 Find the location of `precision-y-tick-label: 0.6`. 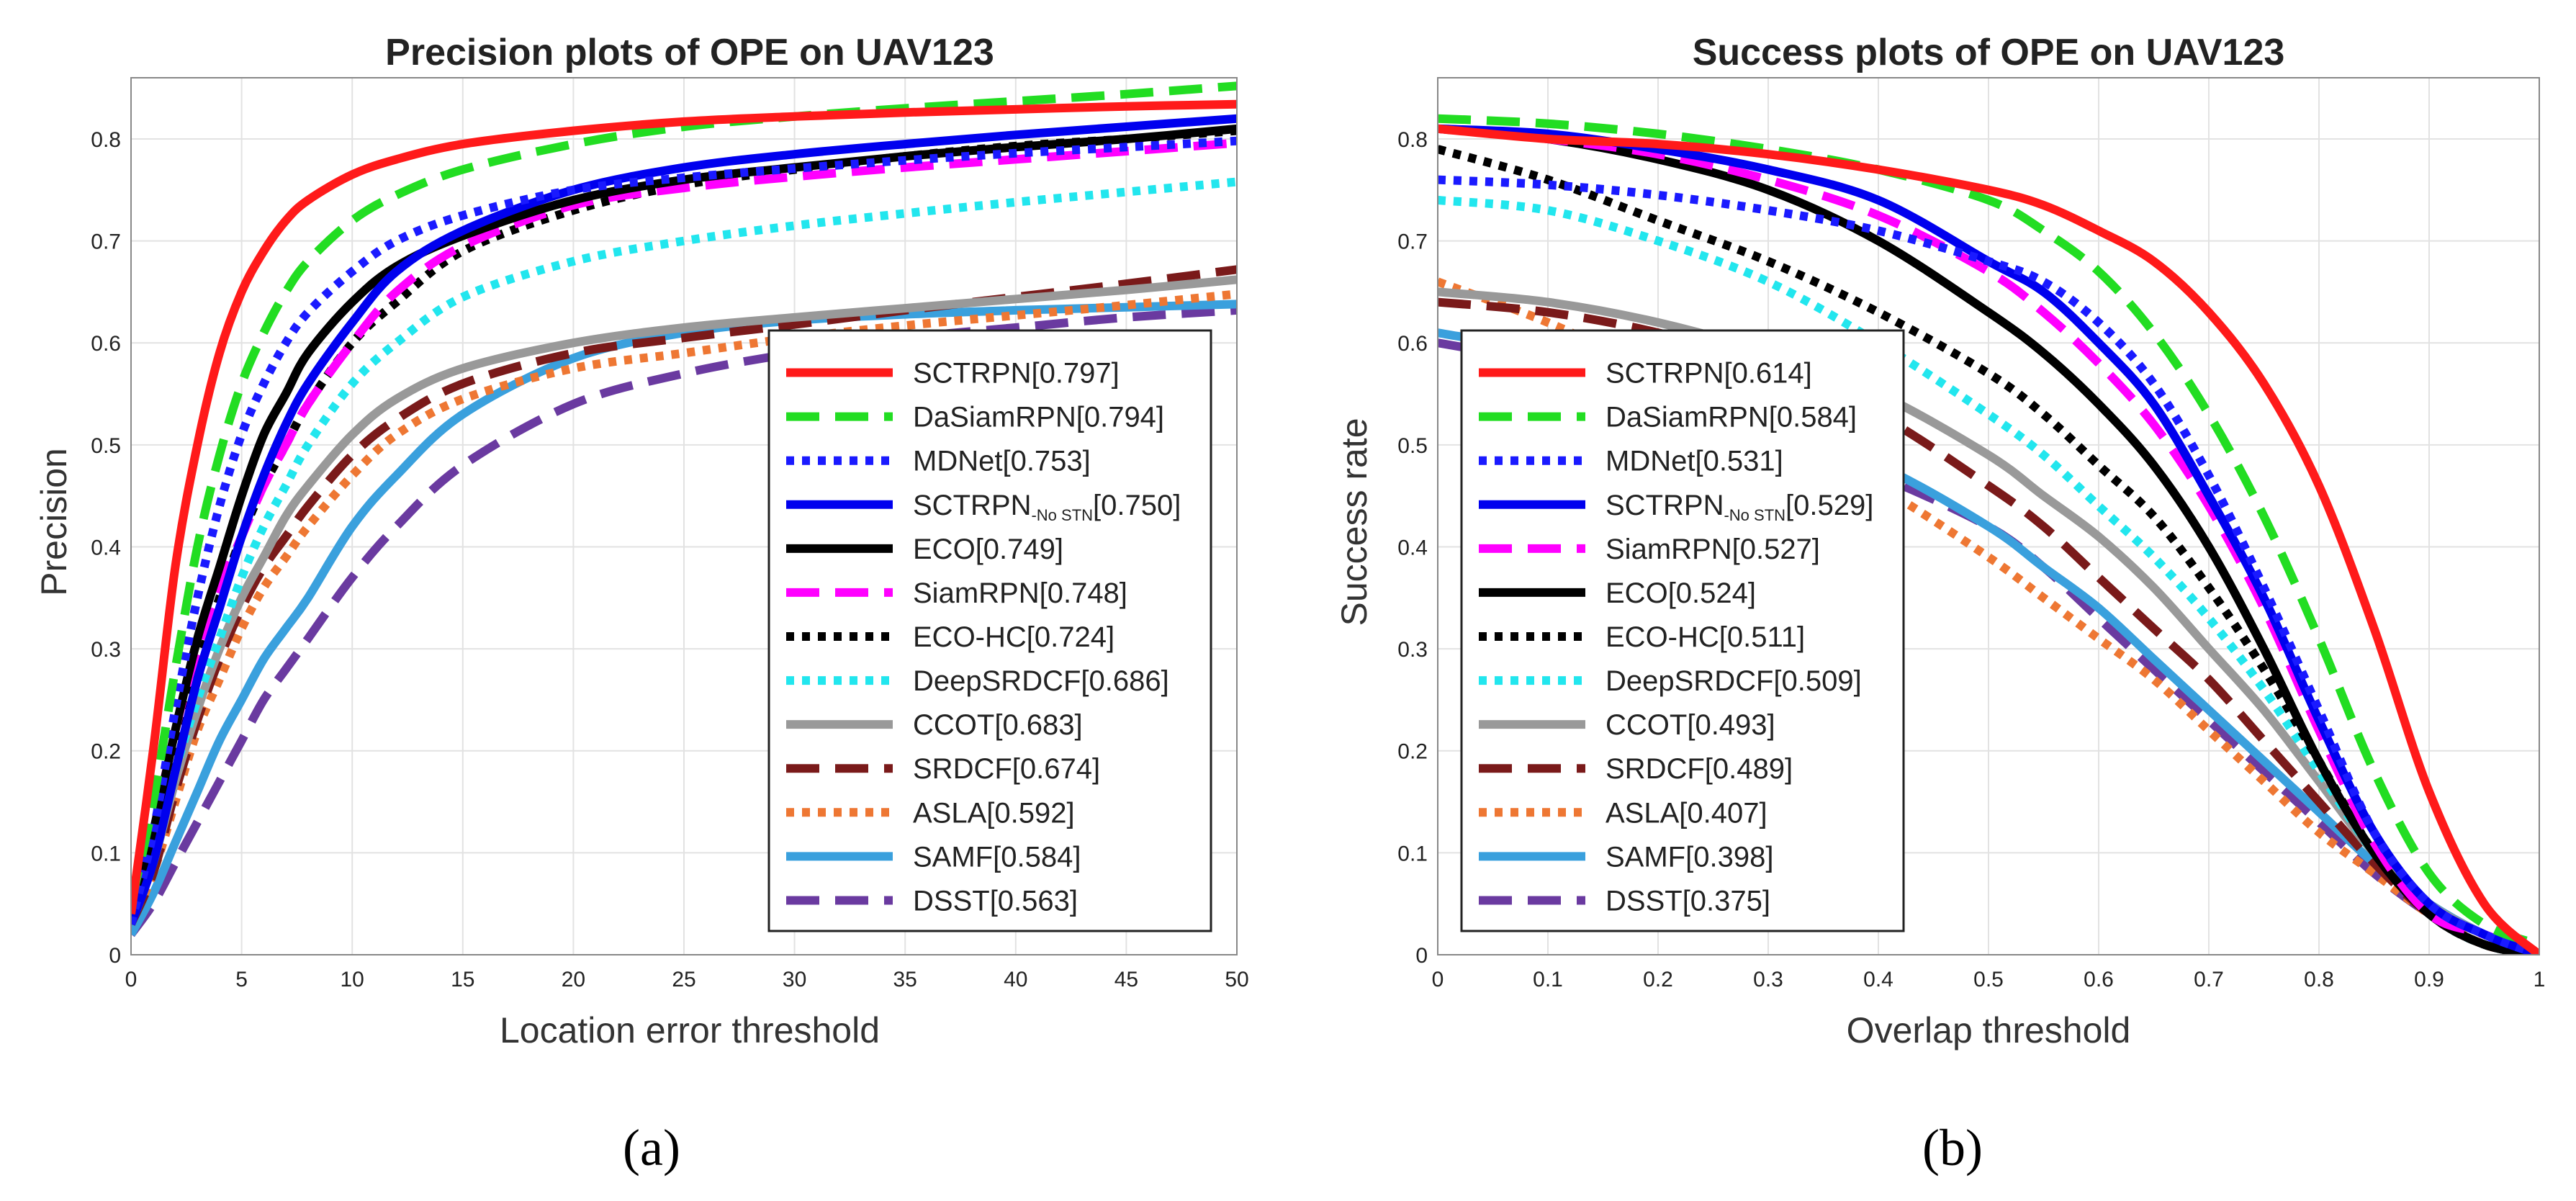

precision-y-tick-label: 0.6 is located at coordinates (106, 344).